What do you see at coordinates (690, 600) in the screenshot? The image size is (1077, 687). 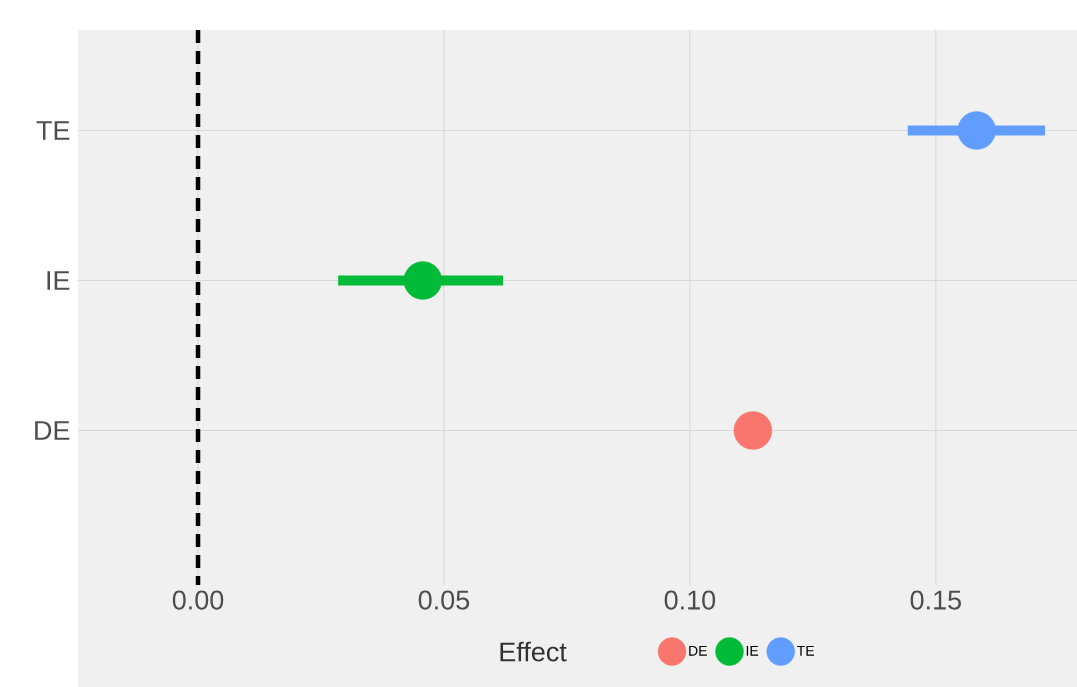 I see `x-tick-label: 0.10` at bounding box center [690, 600].